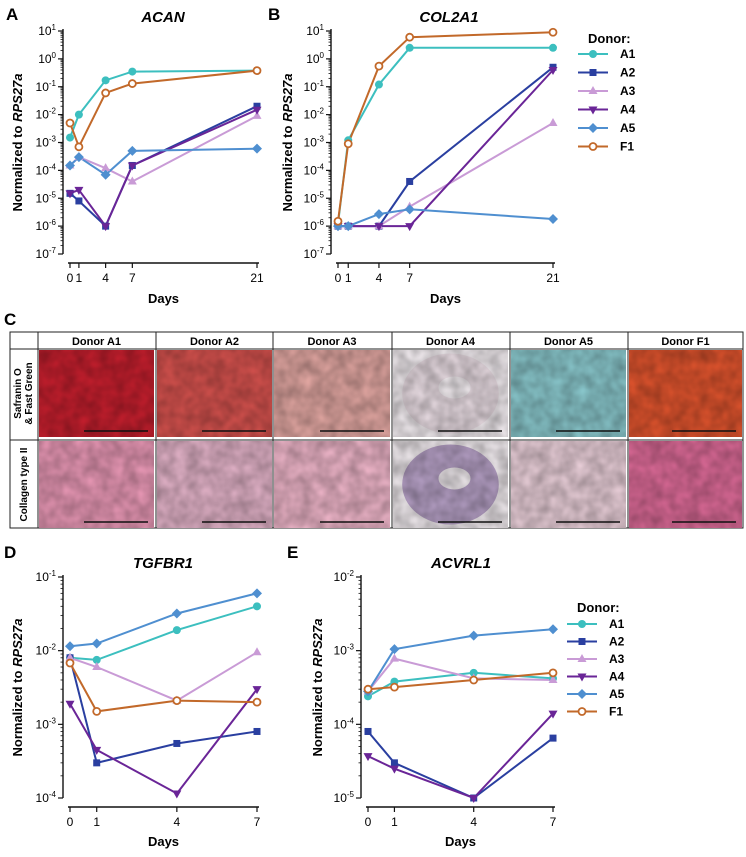 The image size is (746, 857). What do you see at coordinates (79, 278) in the screenshot?
I see `x-tick-label: 1` at bounding box center [79, 278].